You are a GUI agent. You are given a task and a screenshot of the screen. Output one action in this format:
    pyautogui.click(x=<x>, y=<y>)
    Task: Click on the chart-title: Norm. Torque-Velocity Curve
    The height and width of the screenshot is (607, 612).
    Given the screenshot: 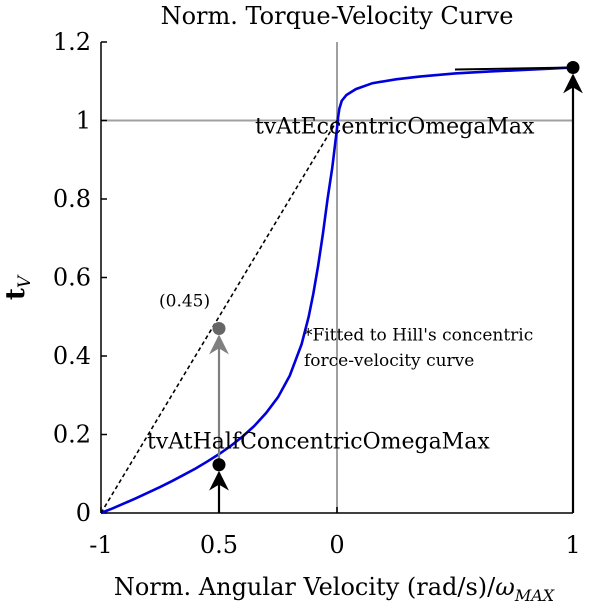 What is the action you would take?
    pyautogui.click(x=337, y=16)
    